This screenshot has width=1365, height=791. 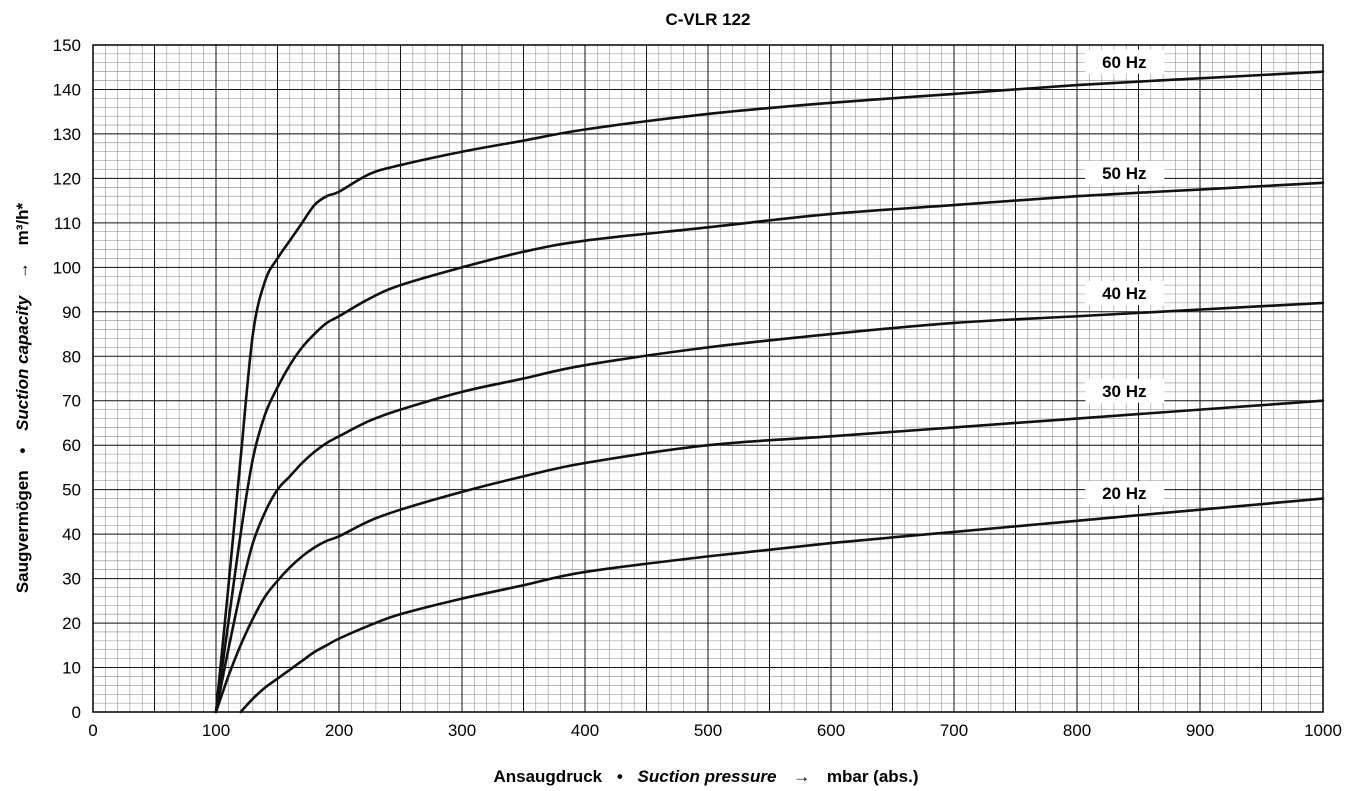 I want to click on x-axis-label-unit: mbar (abs.), so click(x=873, y=776).